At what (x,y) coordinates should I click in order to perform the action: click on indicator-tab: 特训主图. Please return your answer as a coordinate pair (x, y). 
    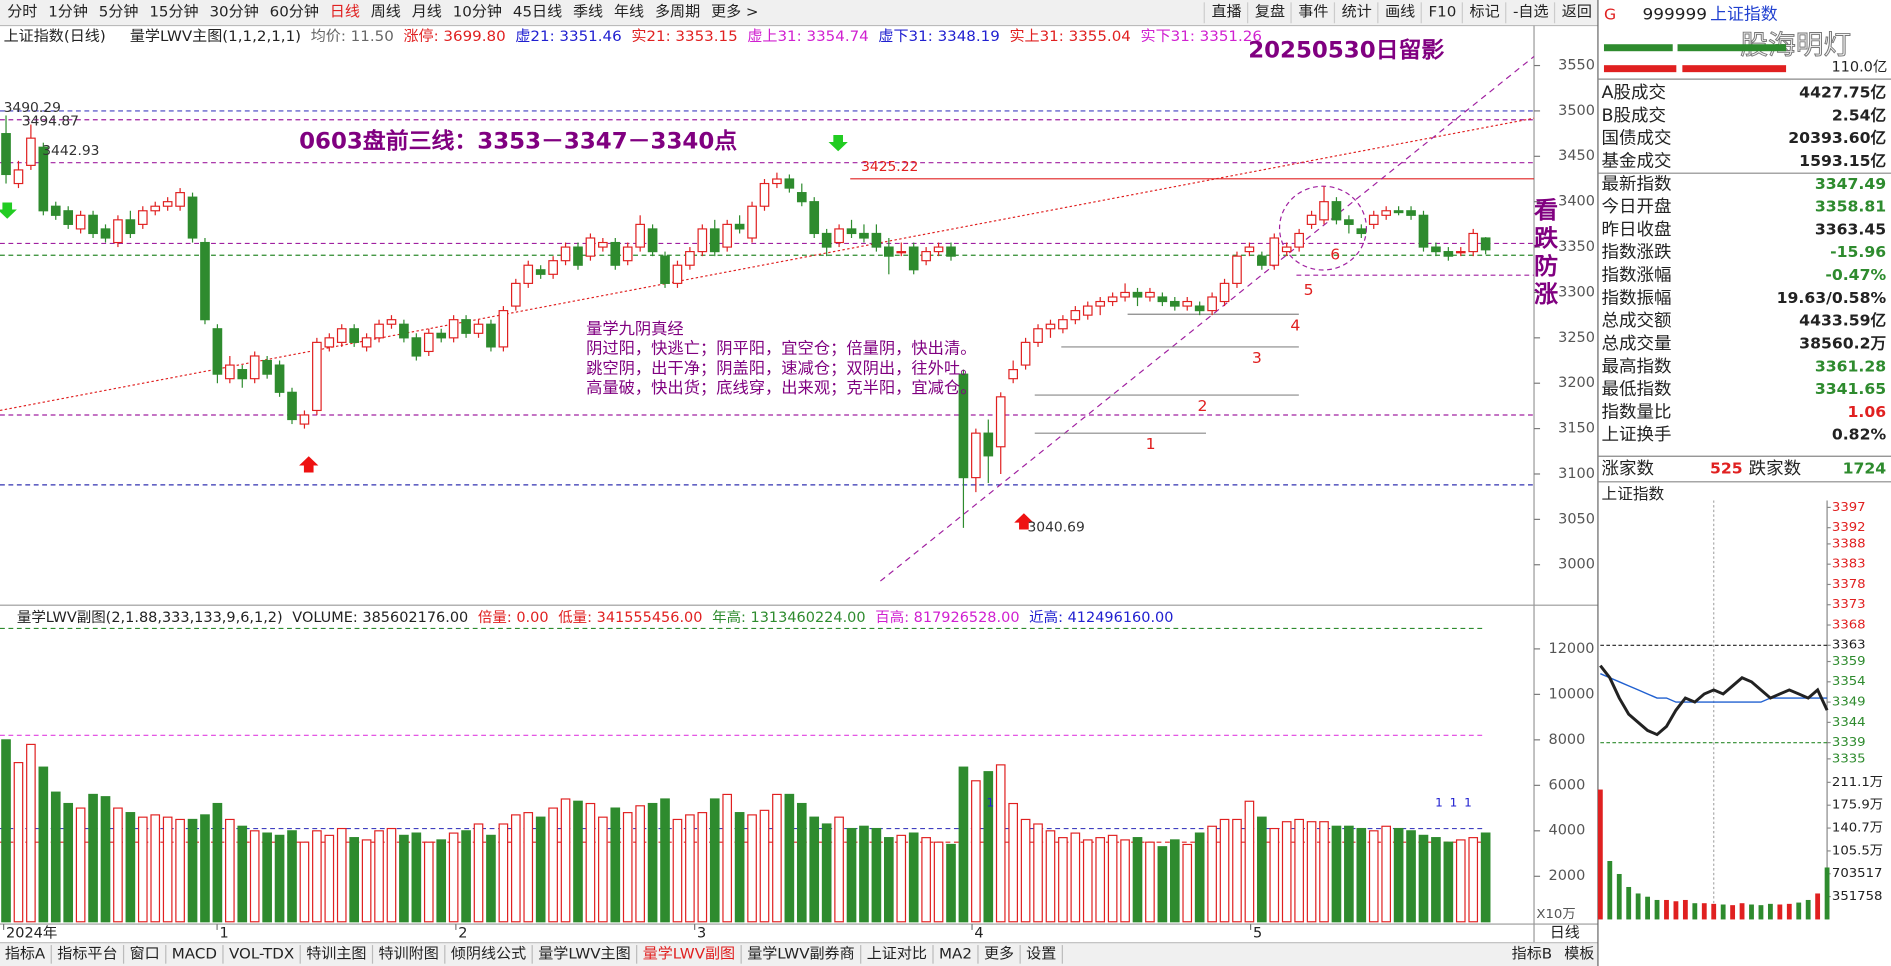
    Looking at the image, I should click on (336, 954).